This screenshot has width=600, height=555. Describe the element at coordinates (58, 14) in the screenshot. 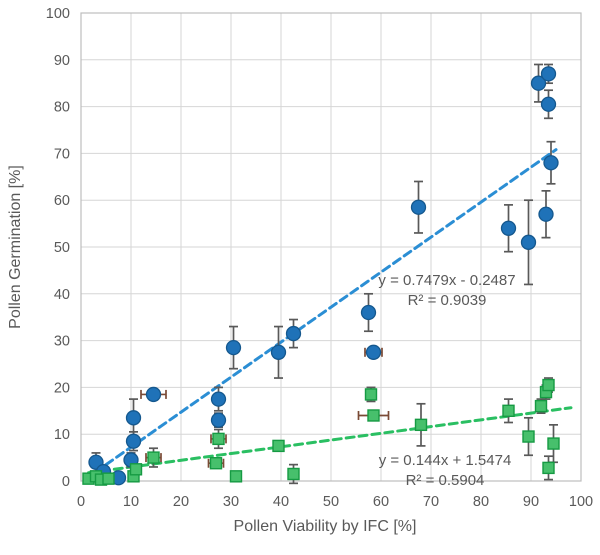

I see `y-tick-label: 100` at that location.